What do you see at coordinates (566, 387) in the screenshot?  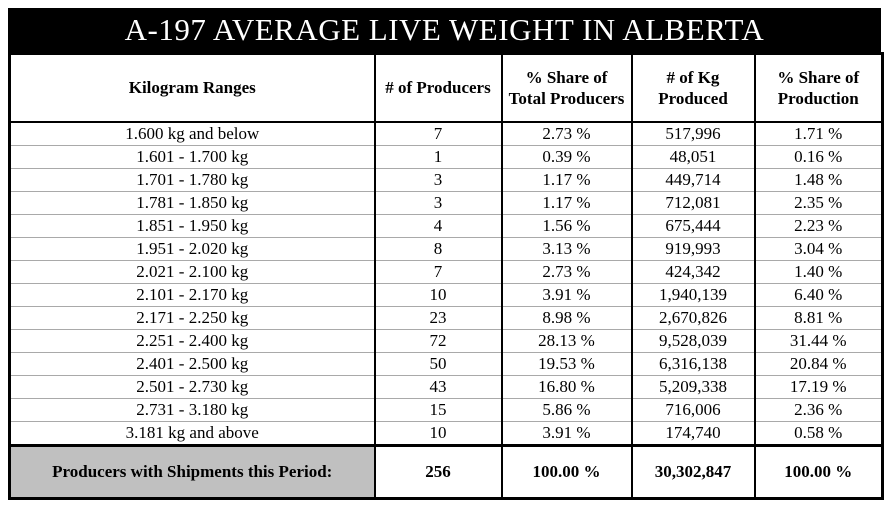 I see `cell-share-producers: 16.80 %` at bounding box center [566, 387].